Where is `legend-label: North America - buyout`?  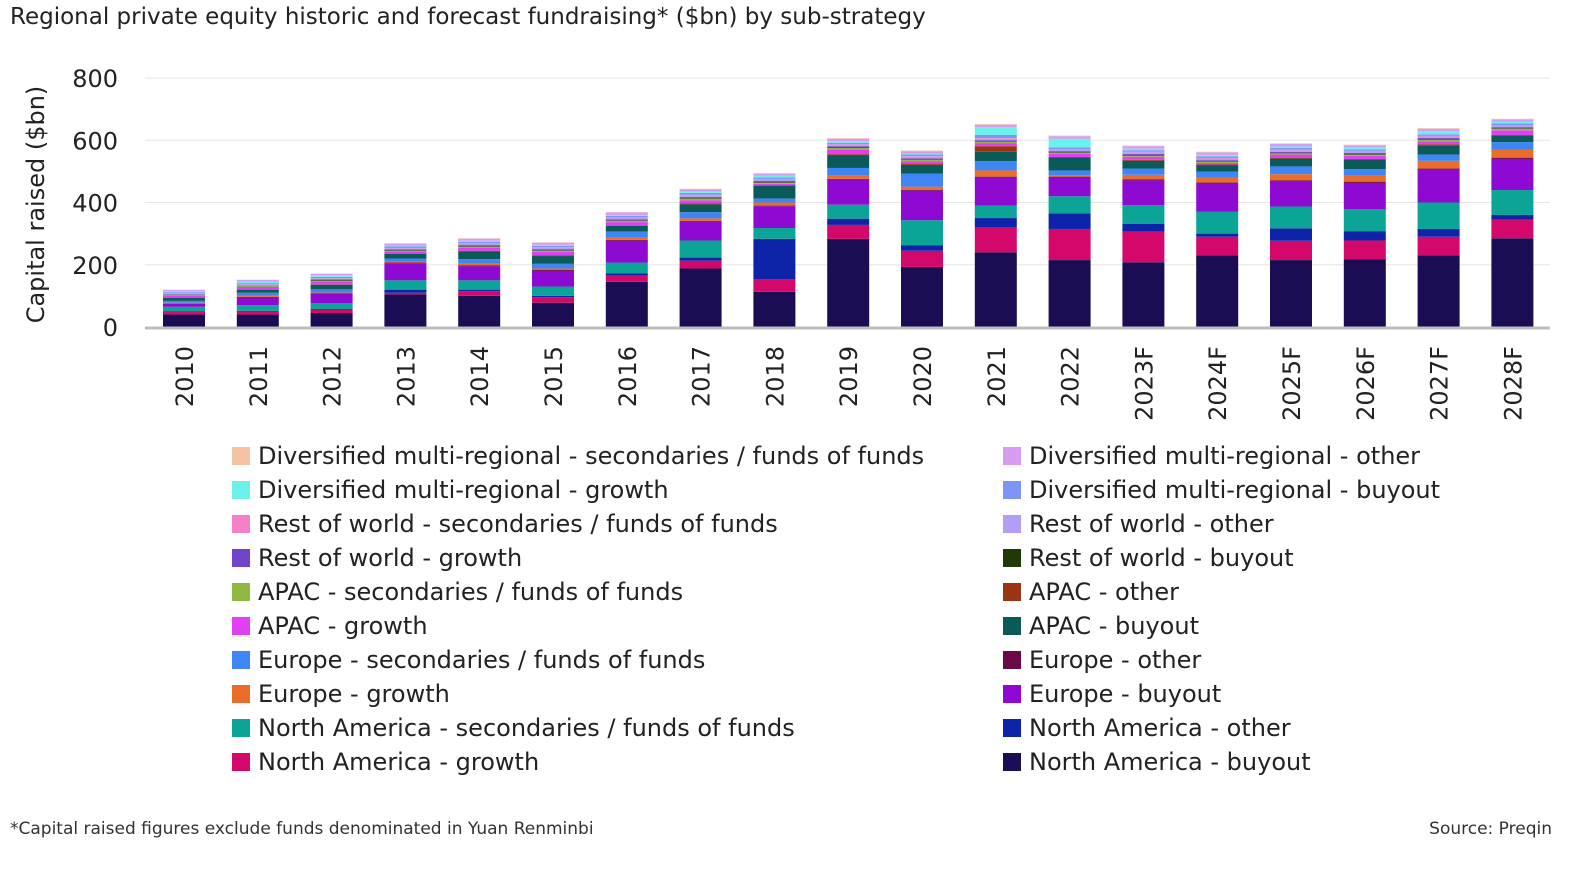
legend-label: North America - buyout is located at coordinates (1170, 762).